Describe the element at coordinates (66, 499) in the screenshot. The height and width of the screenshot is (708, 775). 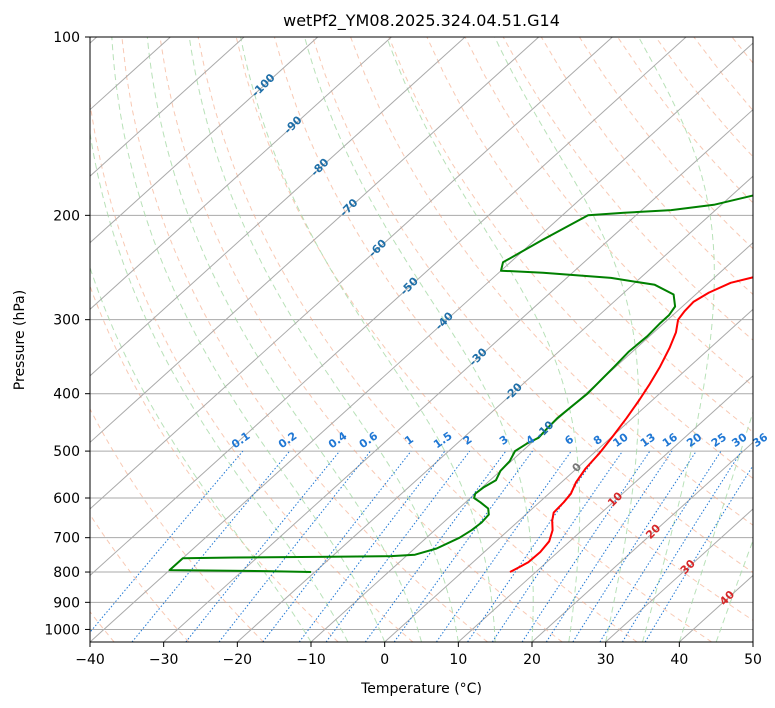
I see `y-tick-label: 600` at that location.